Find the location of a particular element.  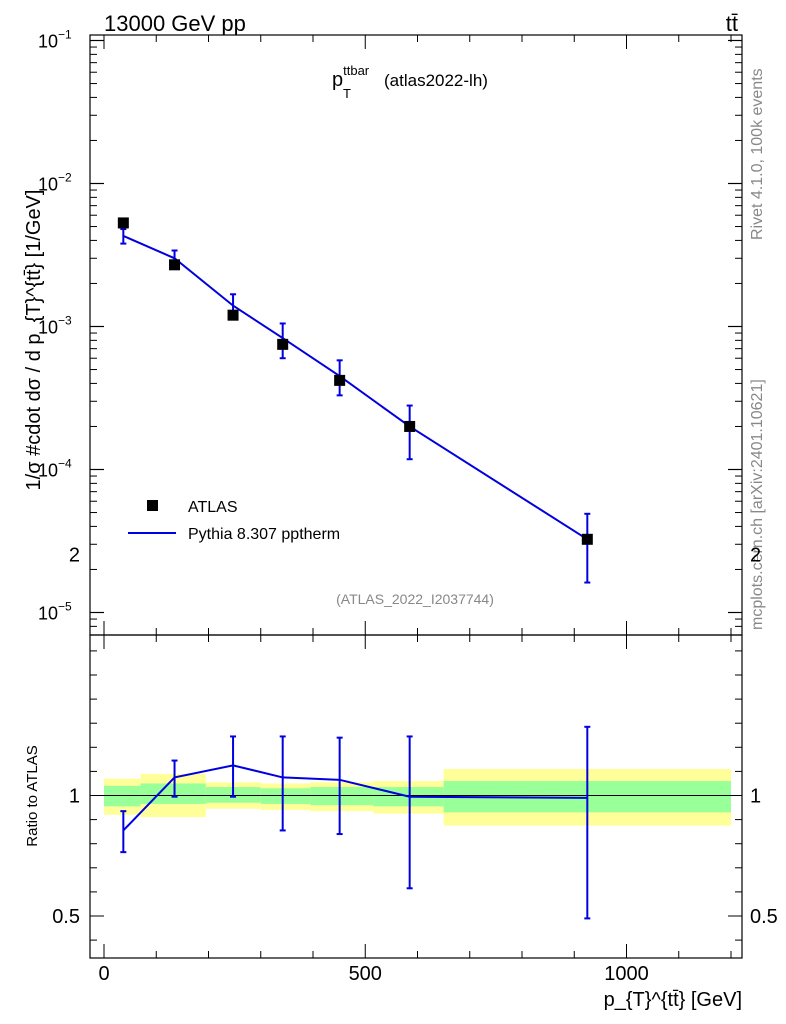

y-tick-label: 10⁻¹ is located at coordinates (55, 40).